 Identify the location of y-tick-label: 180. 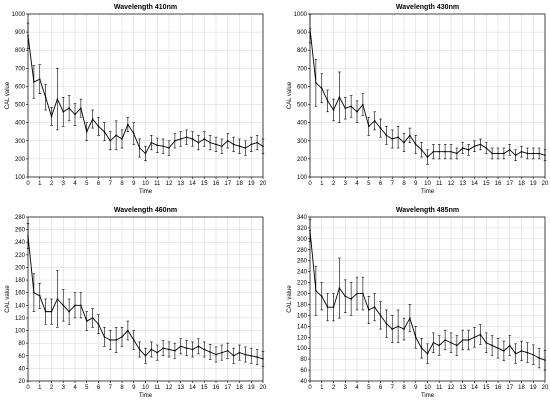
(20, 281).